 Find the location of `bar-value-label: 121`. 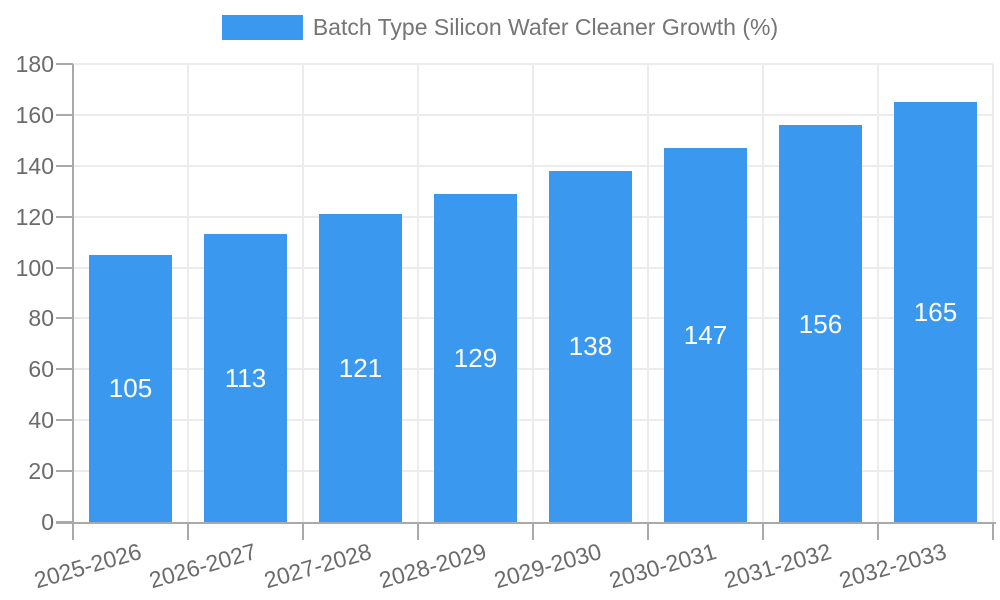

bar-value-label: 121 is located at coordinates (360, 368).